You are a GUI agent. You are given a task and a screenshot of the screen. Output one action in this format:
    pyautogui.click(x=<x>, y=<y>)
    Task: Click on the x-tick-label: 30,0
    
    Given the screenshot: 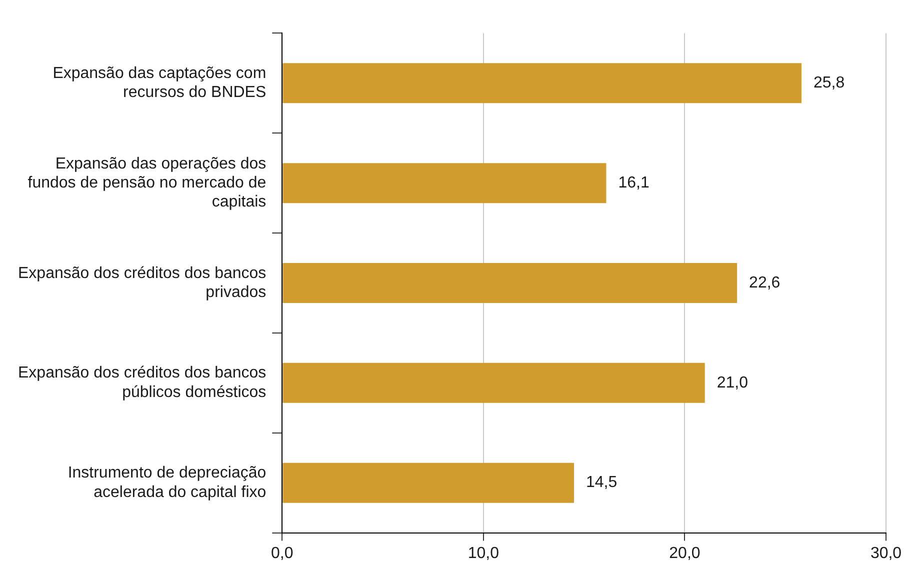 What is the action you would take?
    pyautogui.click(x=886, y=553)
    